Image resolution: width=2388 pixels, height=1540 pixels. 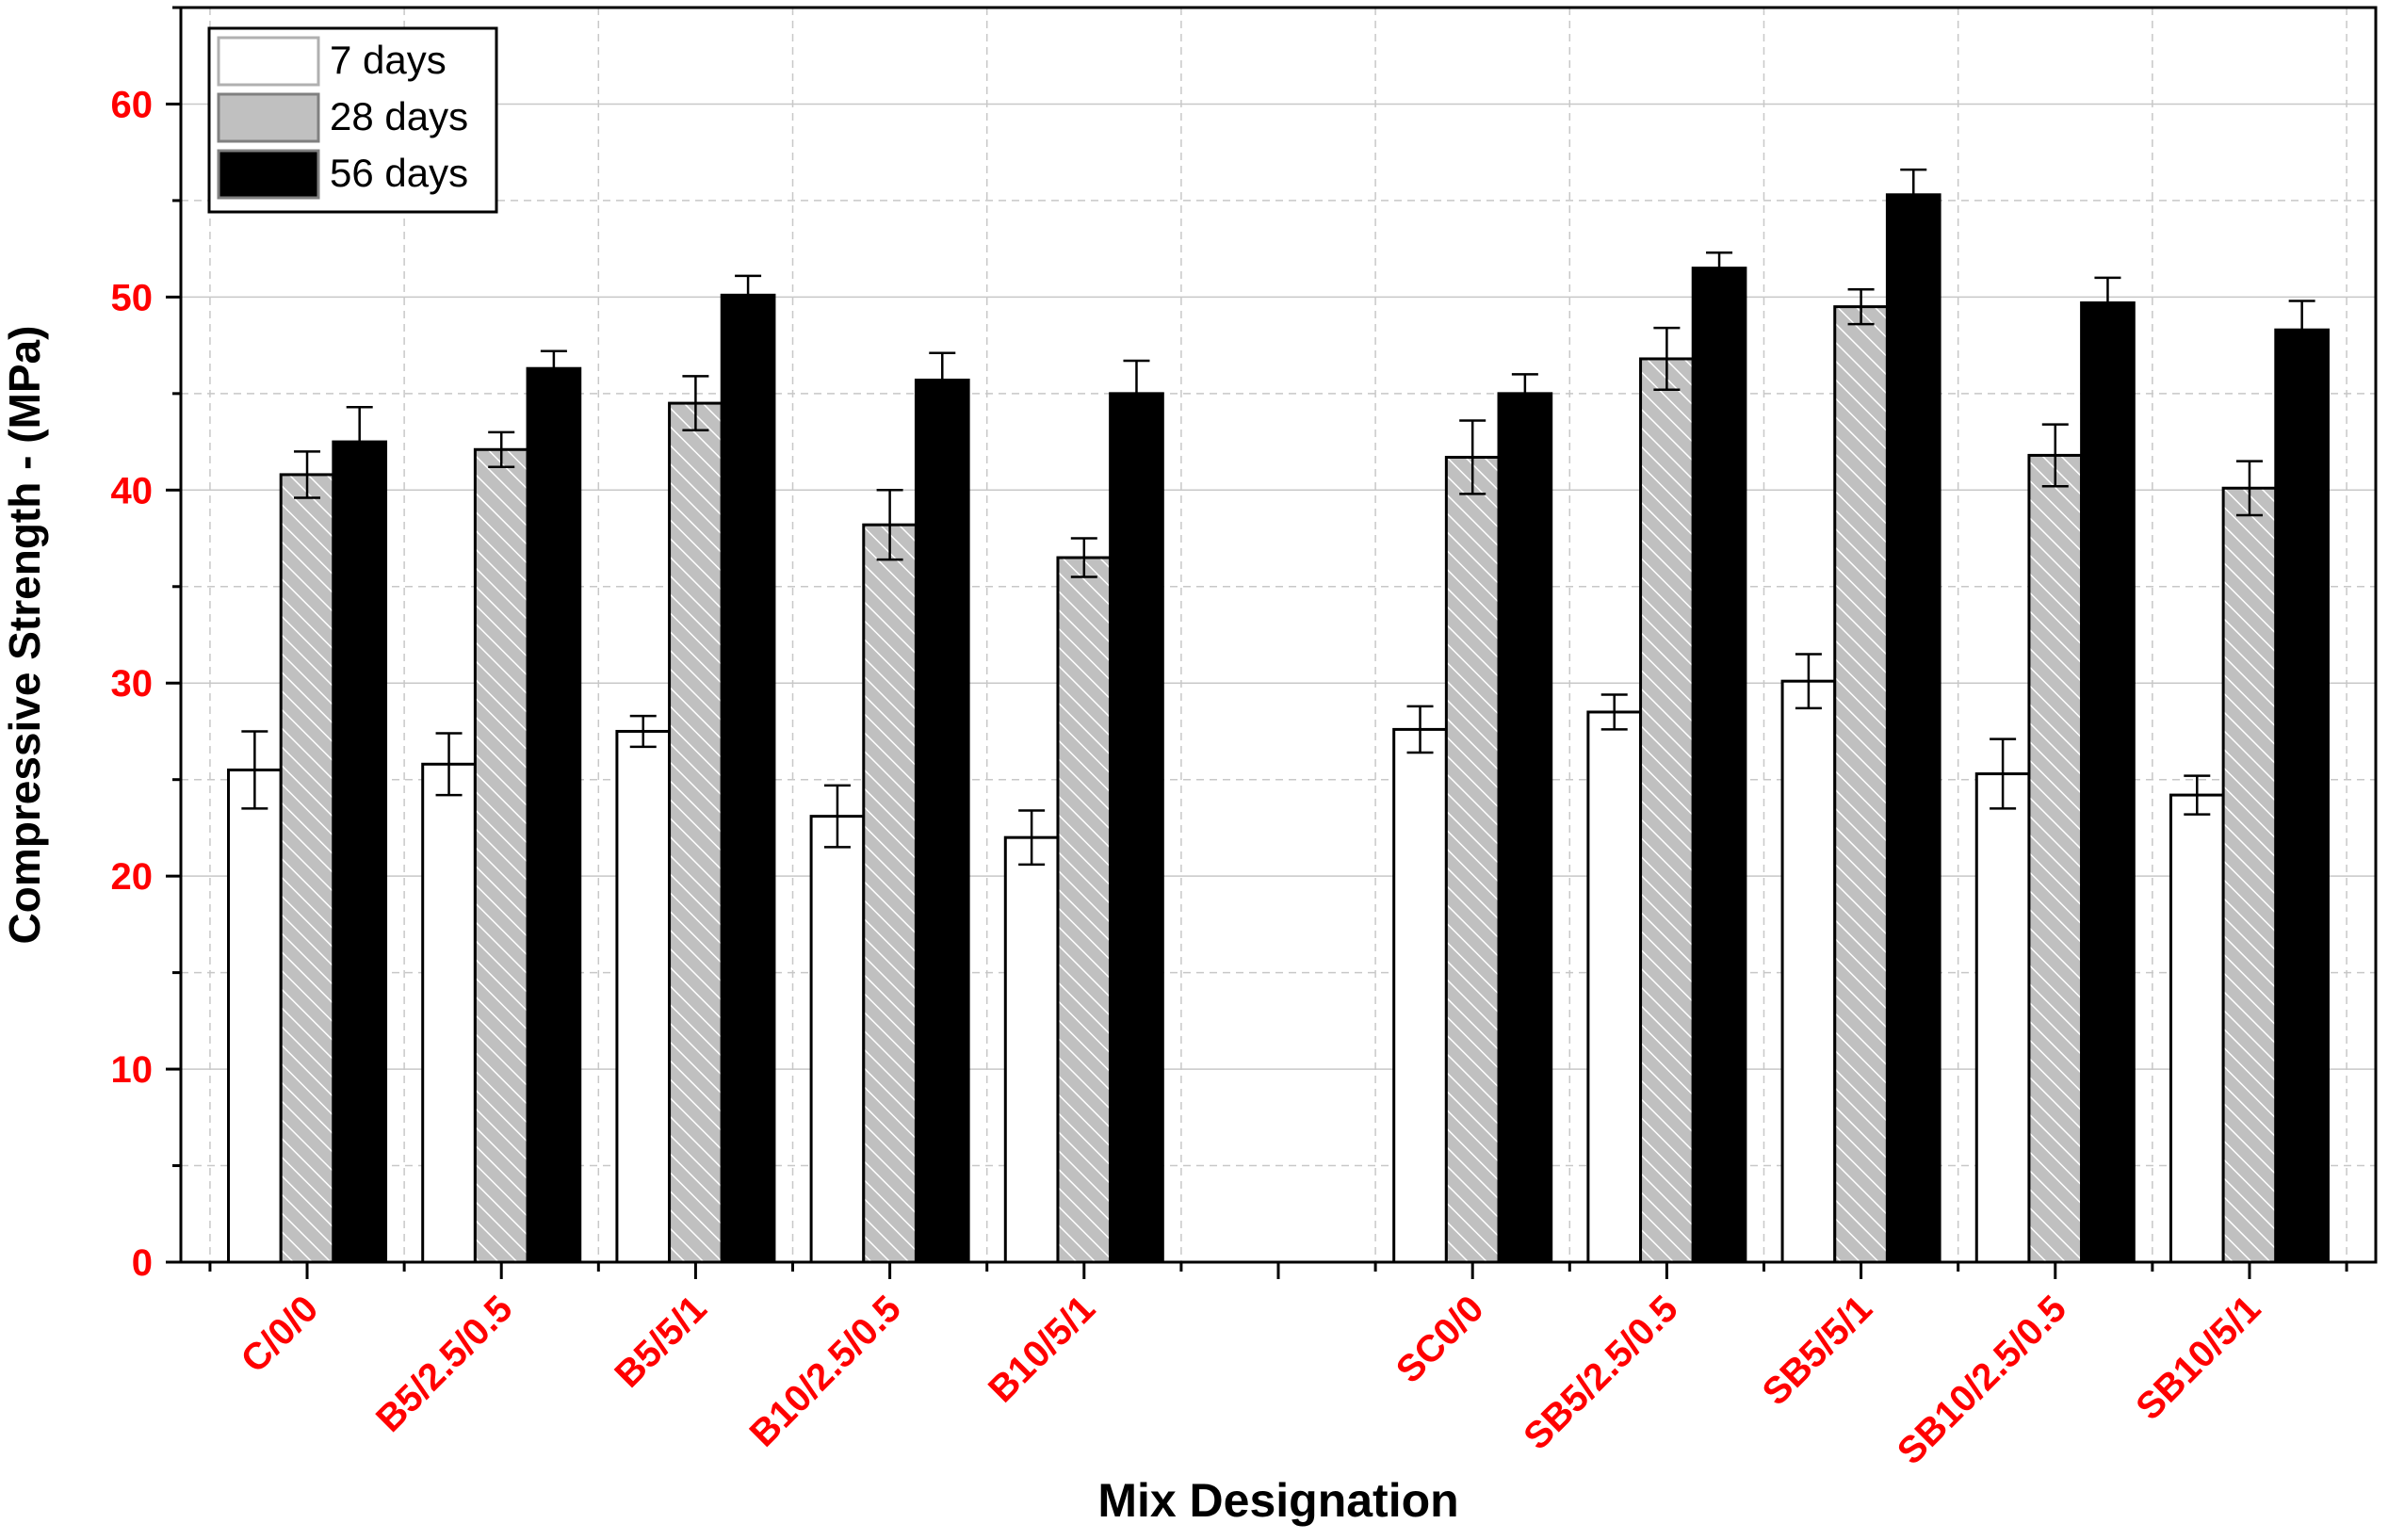 What do you see at coordinates (280, 1335) in the screenshot?
I see `x-tick-label: C/0/0` at bounding box center [280, 1335].